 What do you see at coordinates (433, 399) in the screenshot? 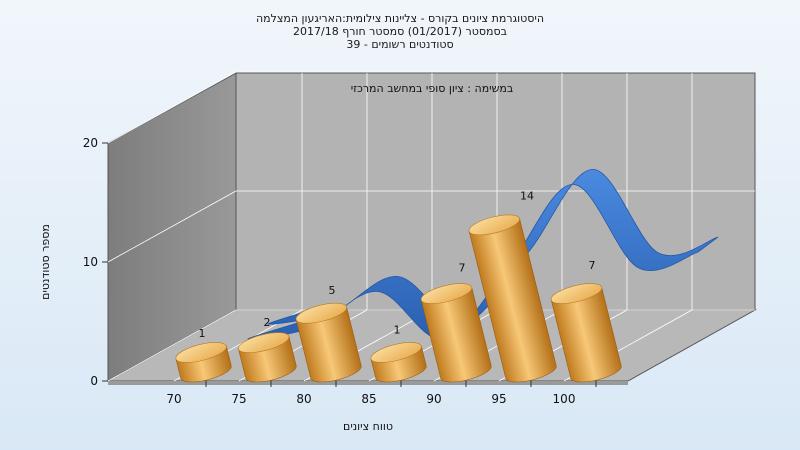
I see `x-tick-label: 90` at bounding box center [433, 399].